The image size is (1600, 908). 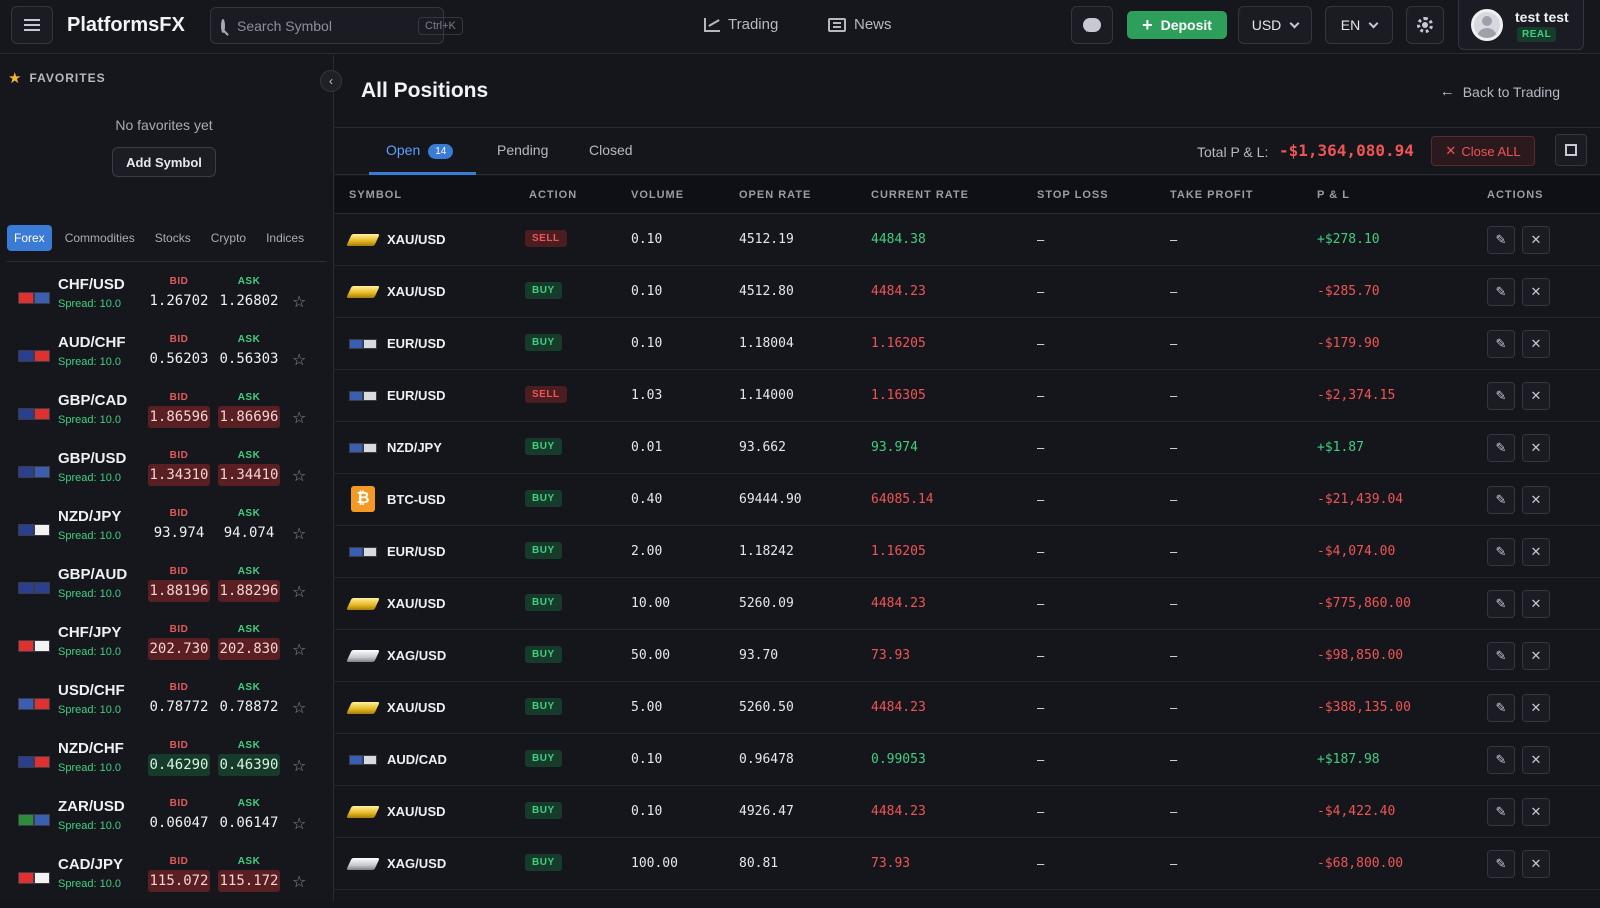 I want to click on search-input, so click(x=327, y=25).